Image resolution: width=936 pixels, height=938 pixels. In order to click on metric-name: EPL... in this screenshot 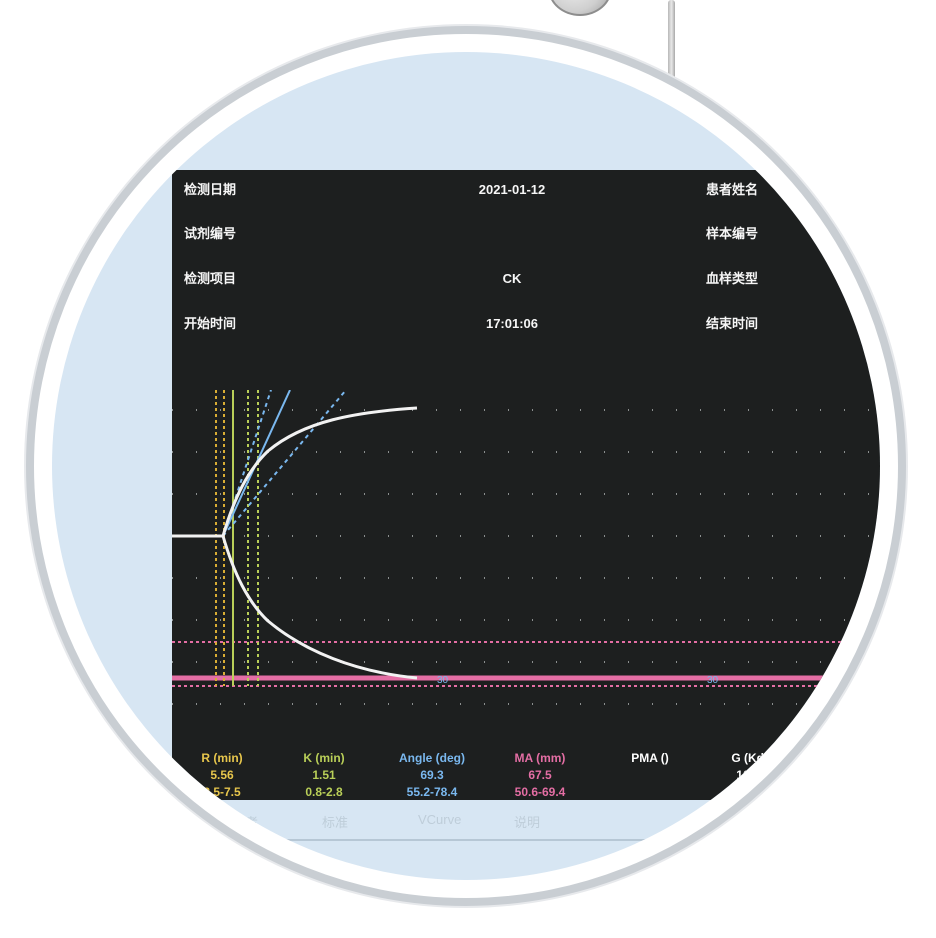, I will do `click(865, 758)`.